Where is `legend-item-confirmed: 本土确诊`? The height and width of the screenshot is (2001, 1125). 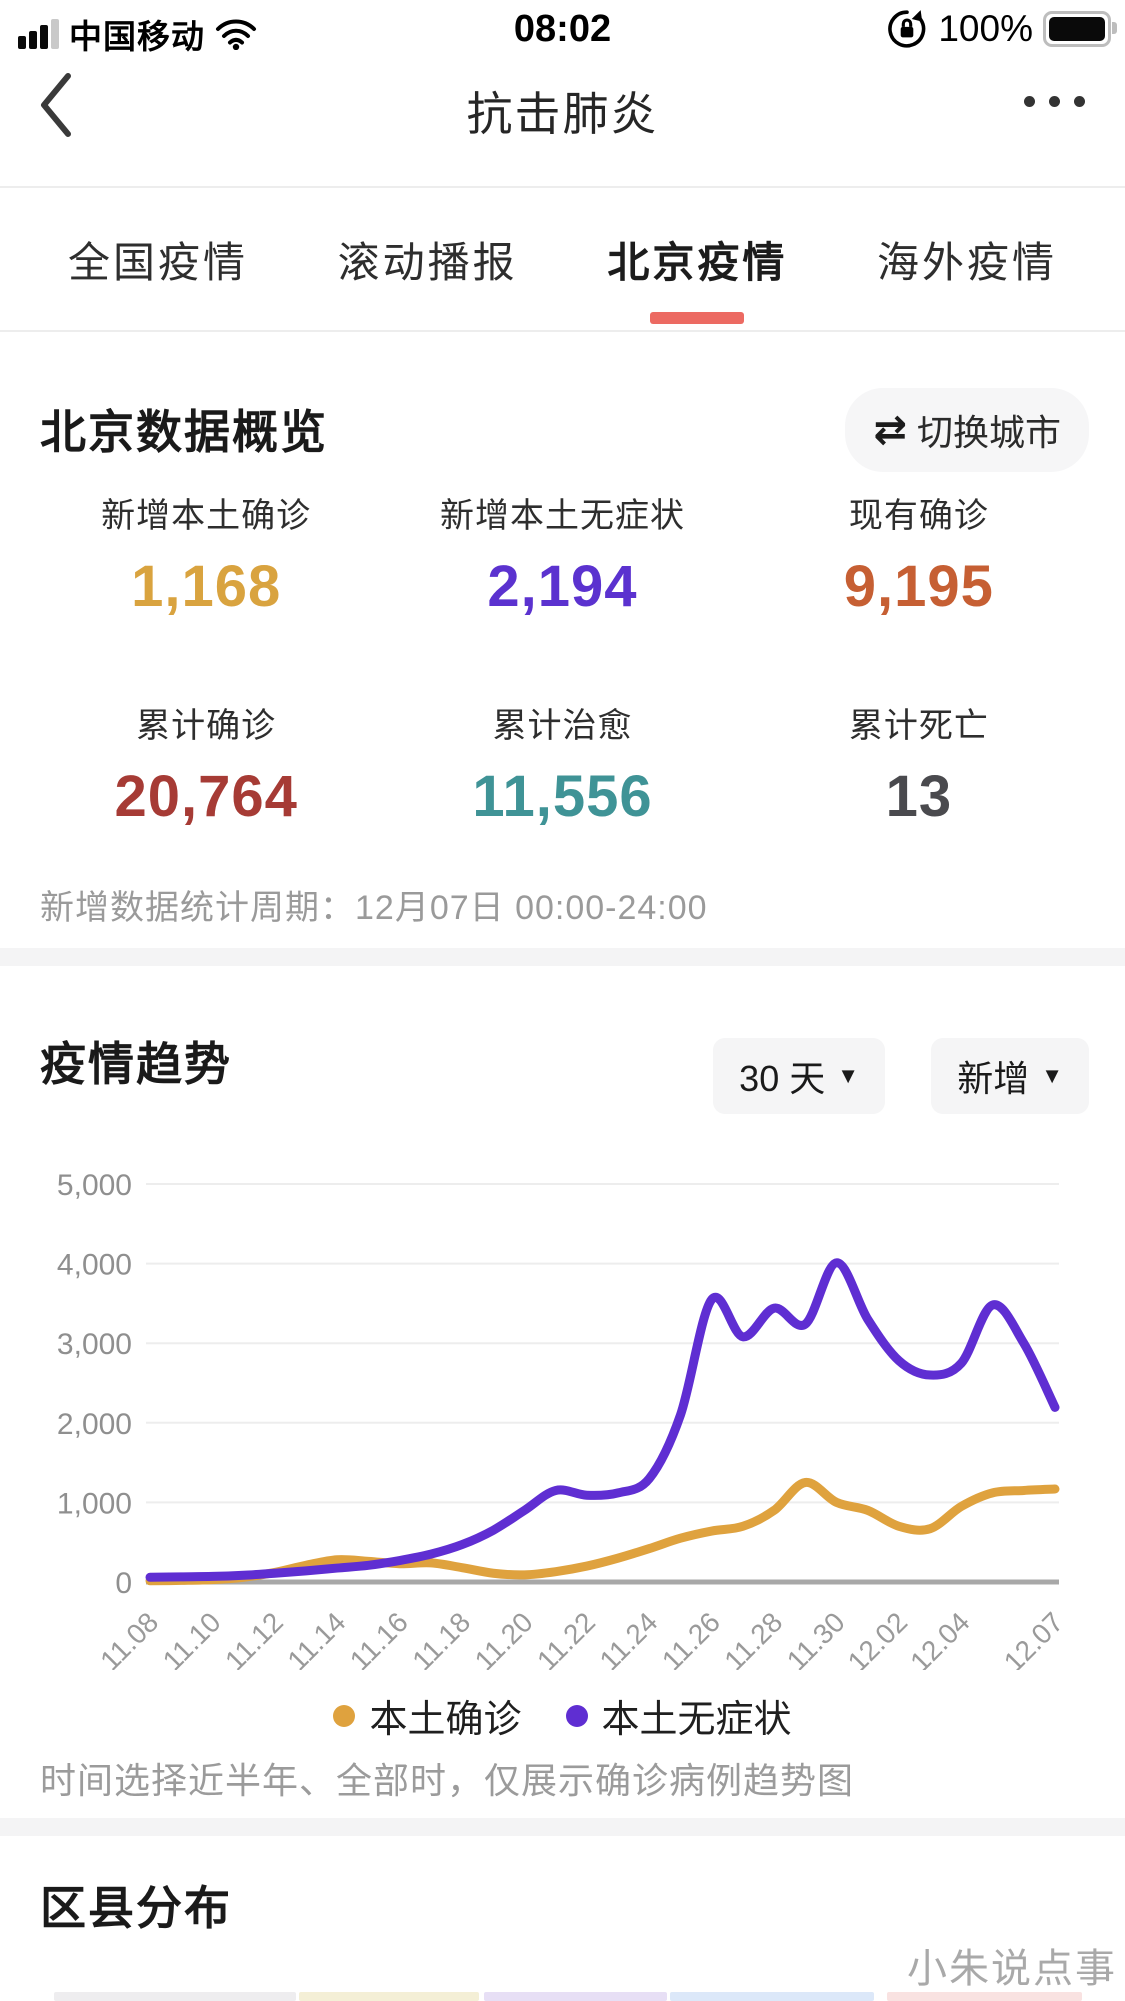 legend-item-confirmed: 本土确诊 is located at coordinates (427, 1715).